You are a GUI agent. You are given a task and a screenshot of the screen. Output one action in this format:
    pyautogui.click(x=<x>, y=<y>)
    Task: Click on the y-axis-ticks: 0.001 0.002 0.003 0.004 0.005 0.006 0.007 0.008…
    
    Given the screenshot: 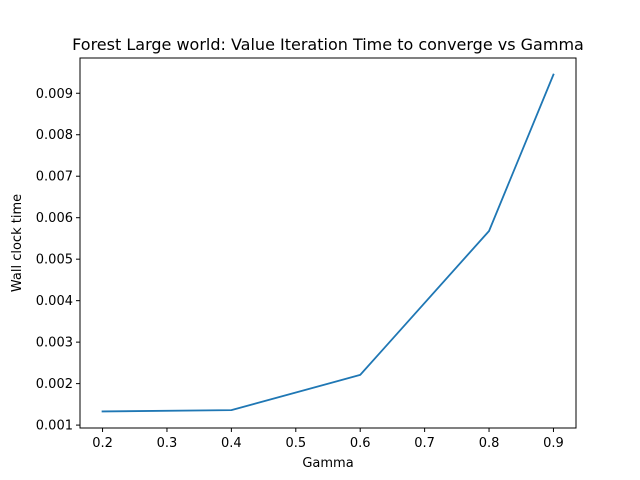 What is the action you would take?
    pyautogui.click(x=58, y=260)
    